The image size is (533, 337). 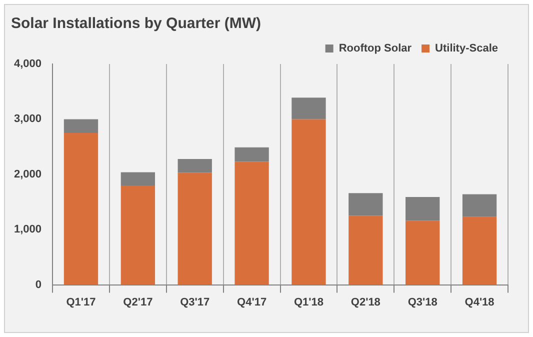 What do you see at coordinates (28, 230) in the screenshot?
I see `y-tick-label: 1,000` at bounding box center [28, 230].